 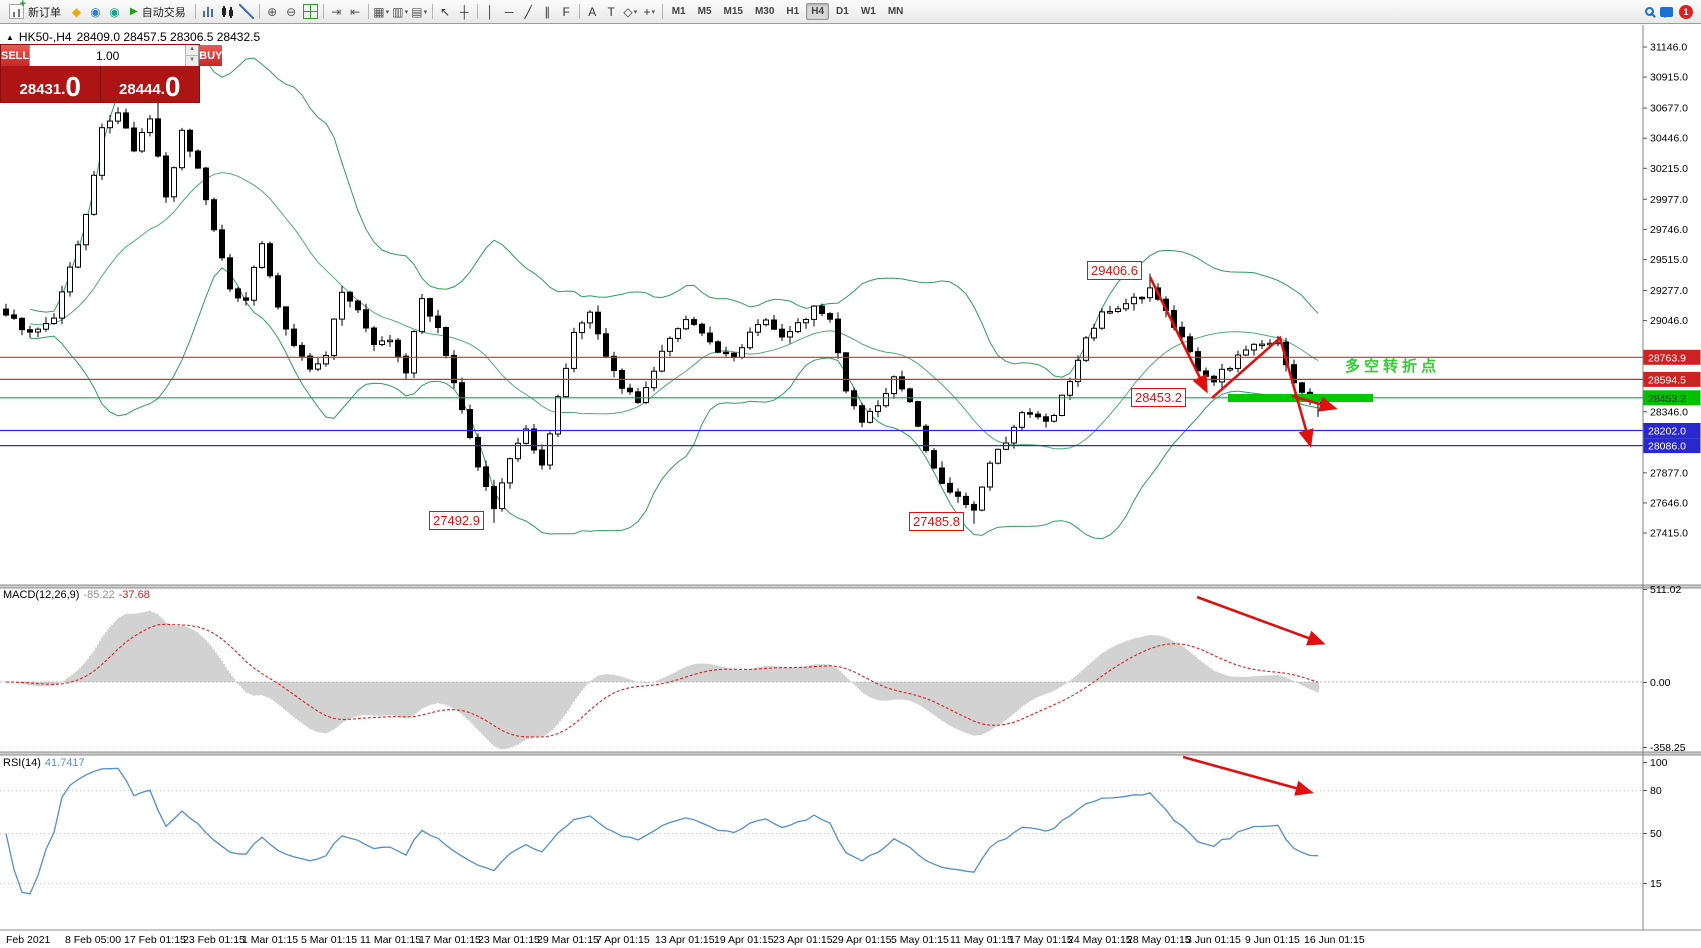 What do you see at coordinates (51, 84) in the screenshot?
I see `bid-price: 28431. 0` at bounding box center [51, 84].